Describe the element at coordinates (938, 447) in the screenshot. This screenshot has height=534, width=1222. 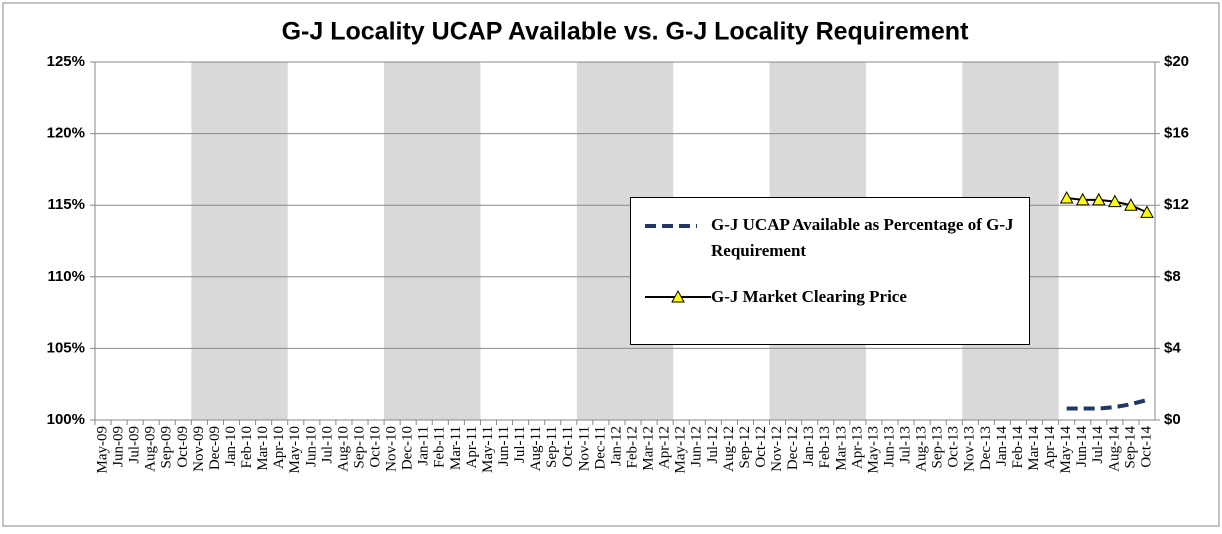
I see `x-tick-label: Sep-13` at that location.